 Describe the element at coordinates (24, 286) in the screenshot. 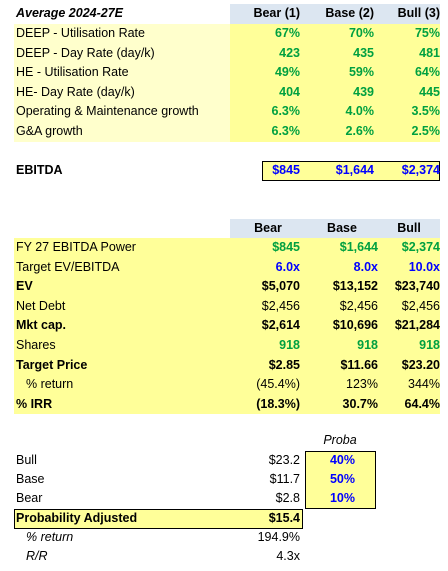

I see `row-label: EV` at that location.